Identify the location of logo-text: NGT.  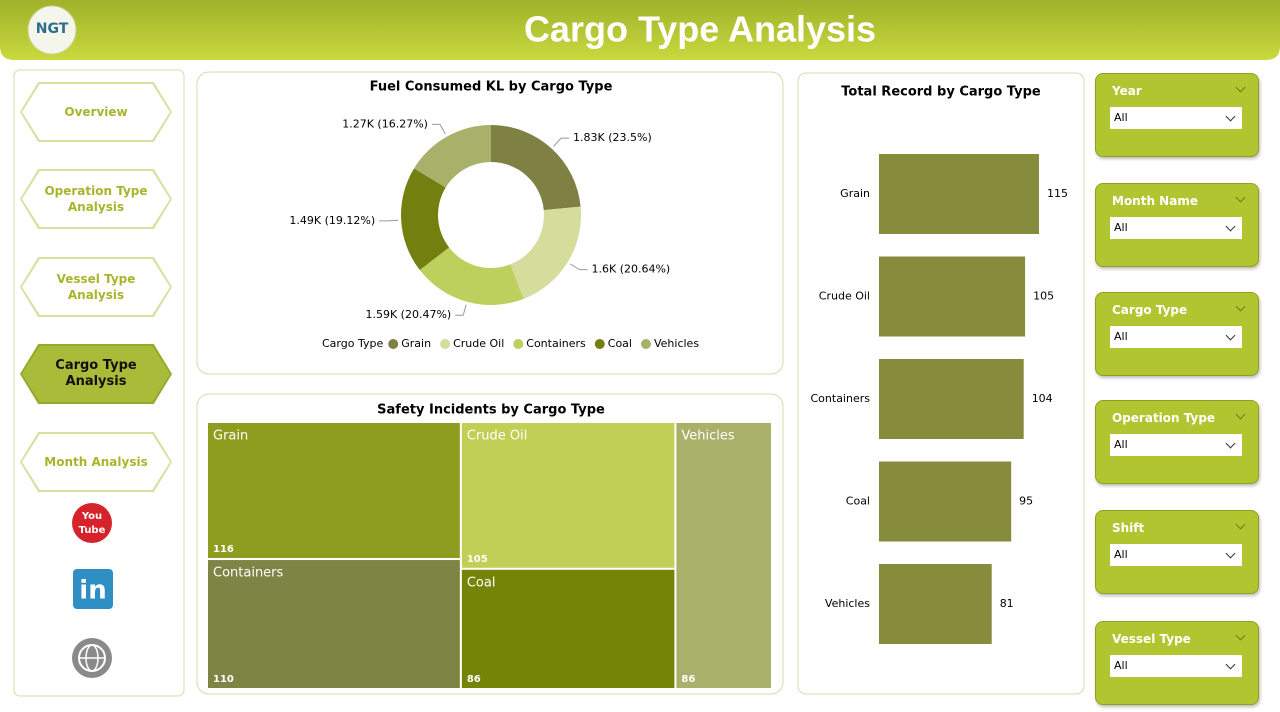
(52, 29).